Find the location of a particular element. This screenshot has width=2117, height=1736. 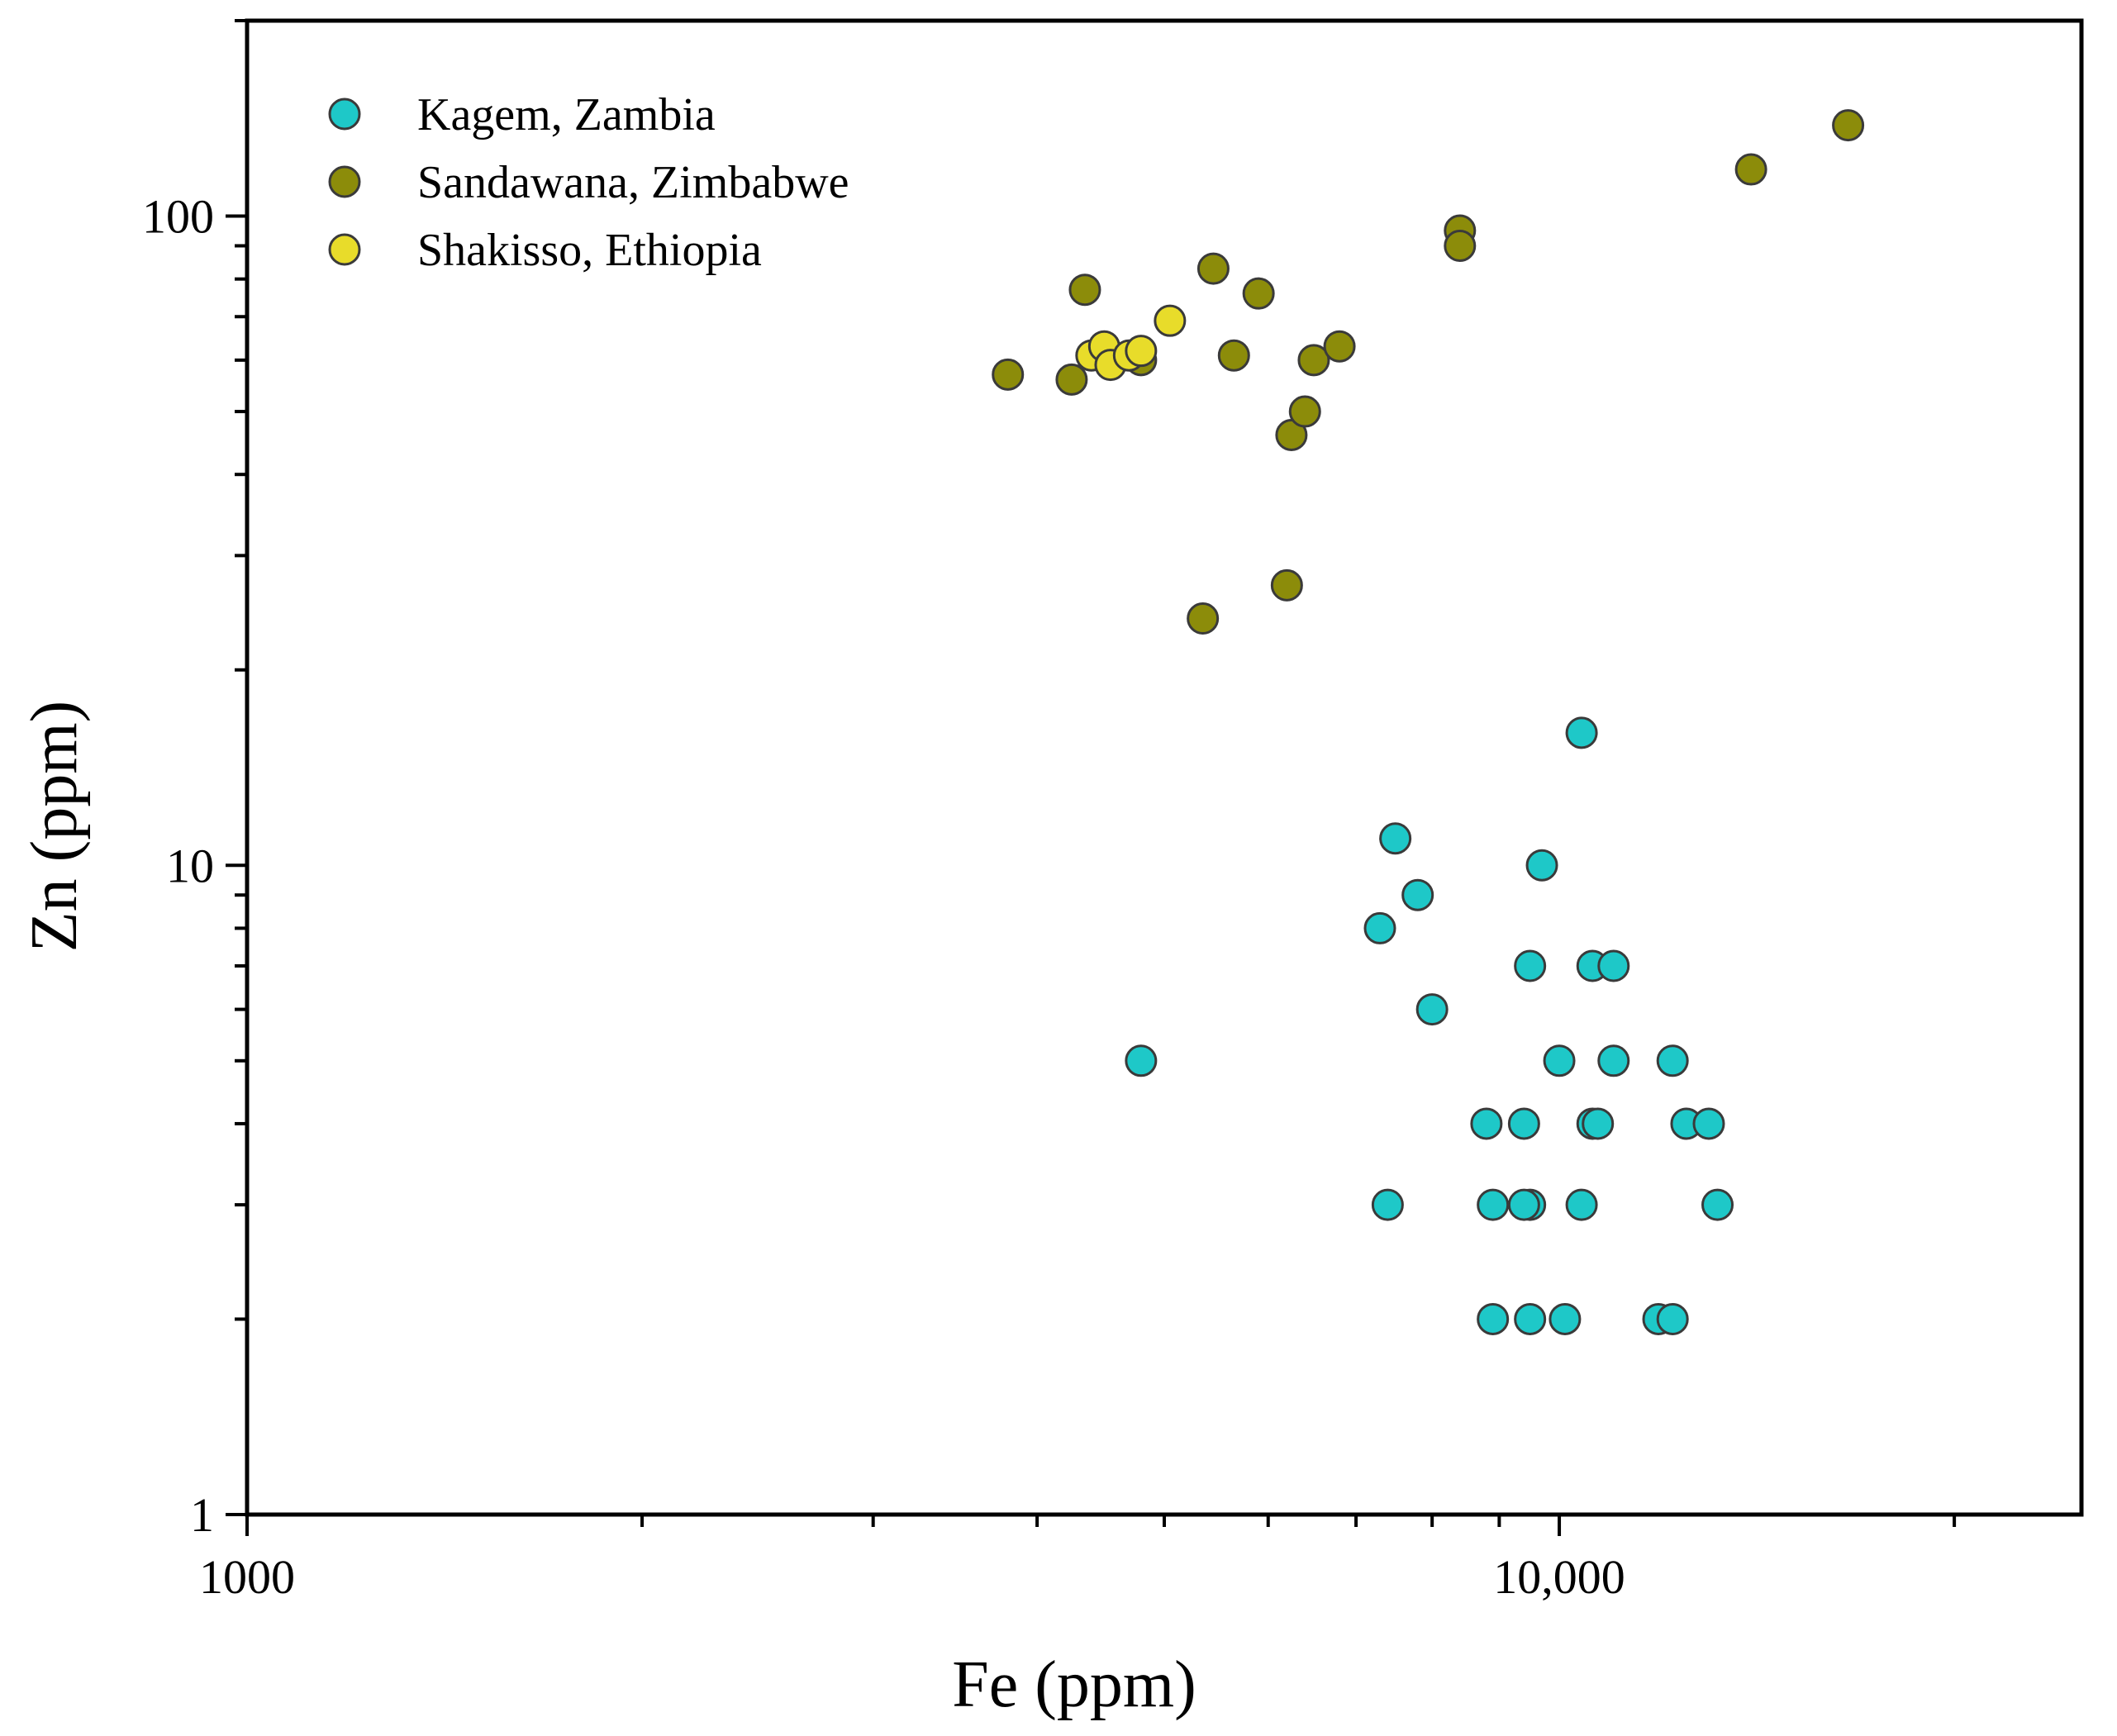

y-tick-label: 1 is located at coordinates (202, 1515).